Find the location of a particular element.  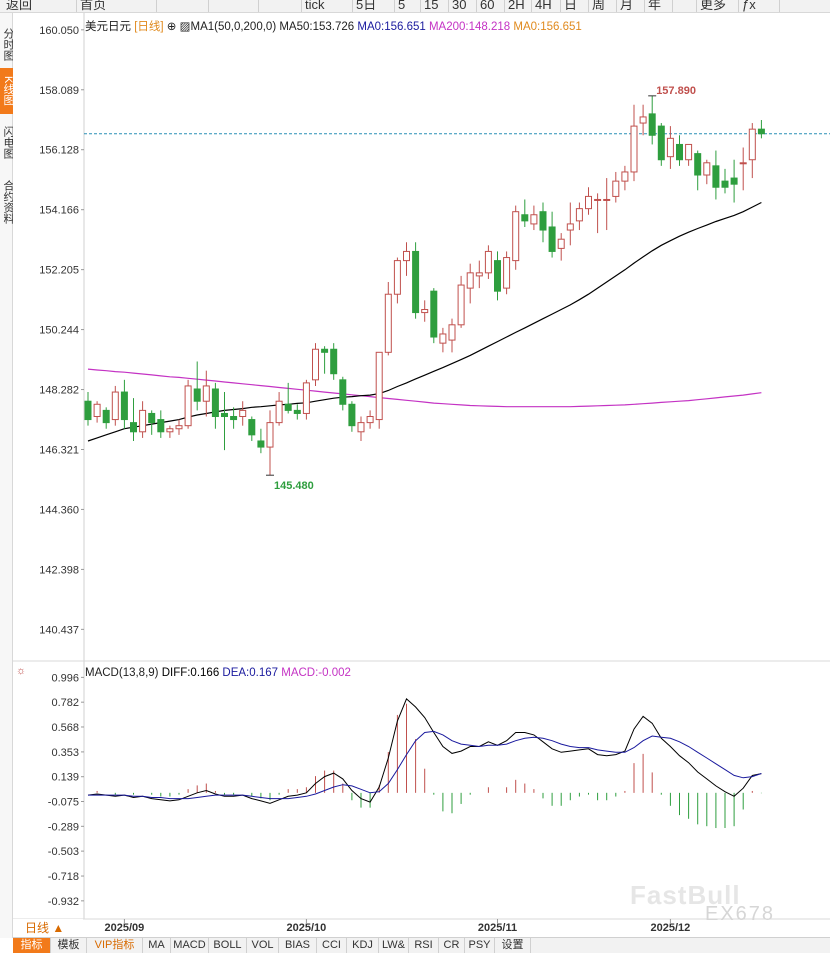

more-button: 更多 is located at coordinates (713, 6).